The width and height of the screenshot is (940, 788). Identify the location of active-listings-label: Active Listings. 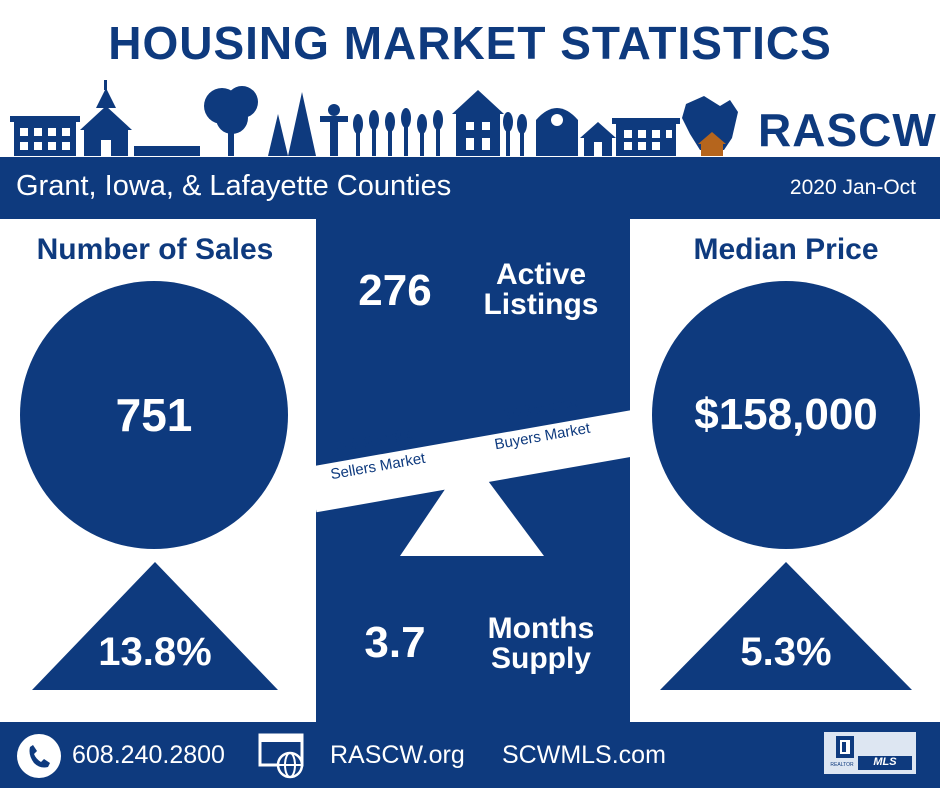
(541, 290).